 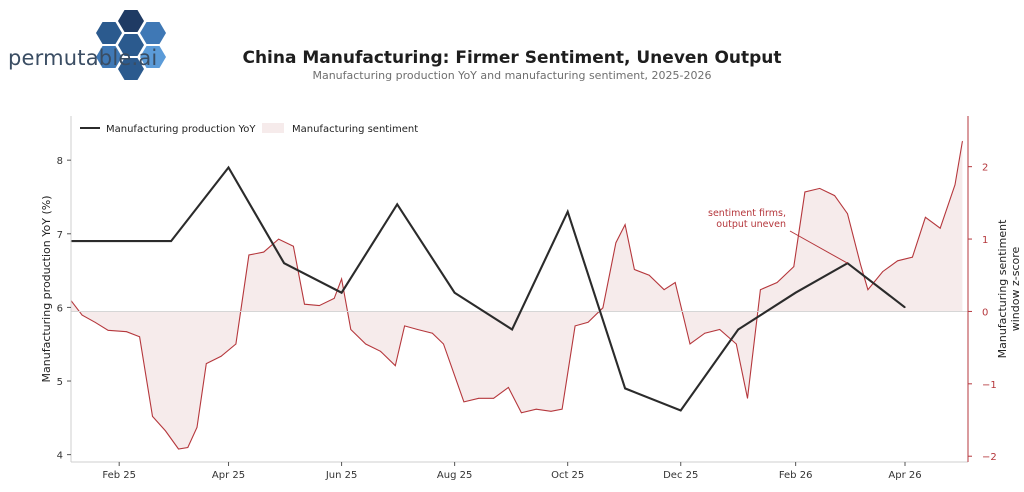 I want to click on x-tick-label: Aug 25, so click(x=454, y=475).